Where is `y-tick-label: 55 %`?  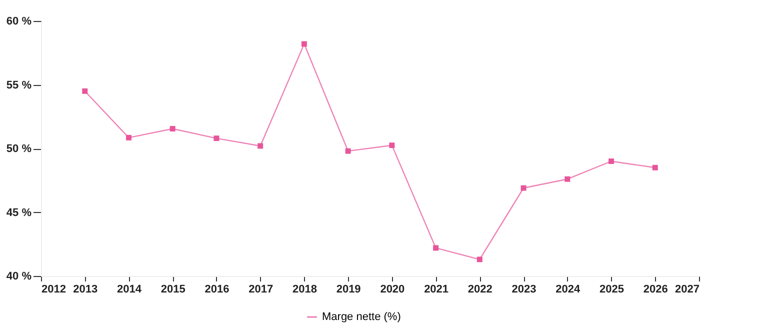
y-tick-label: 55 % is located at coordinates (19, 85).